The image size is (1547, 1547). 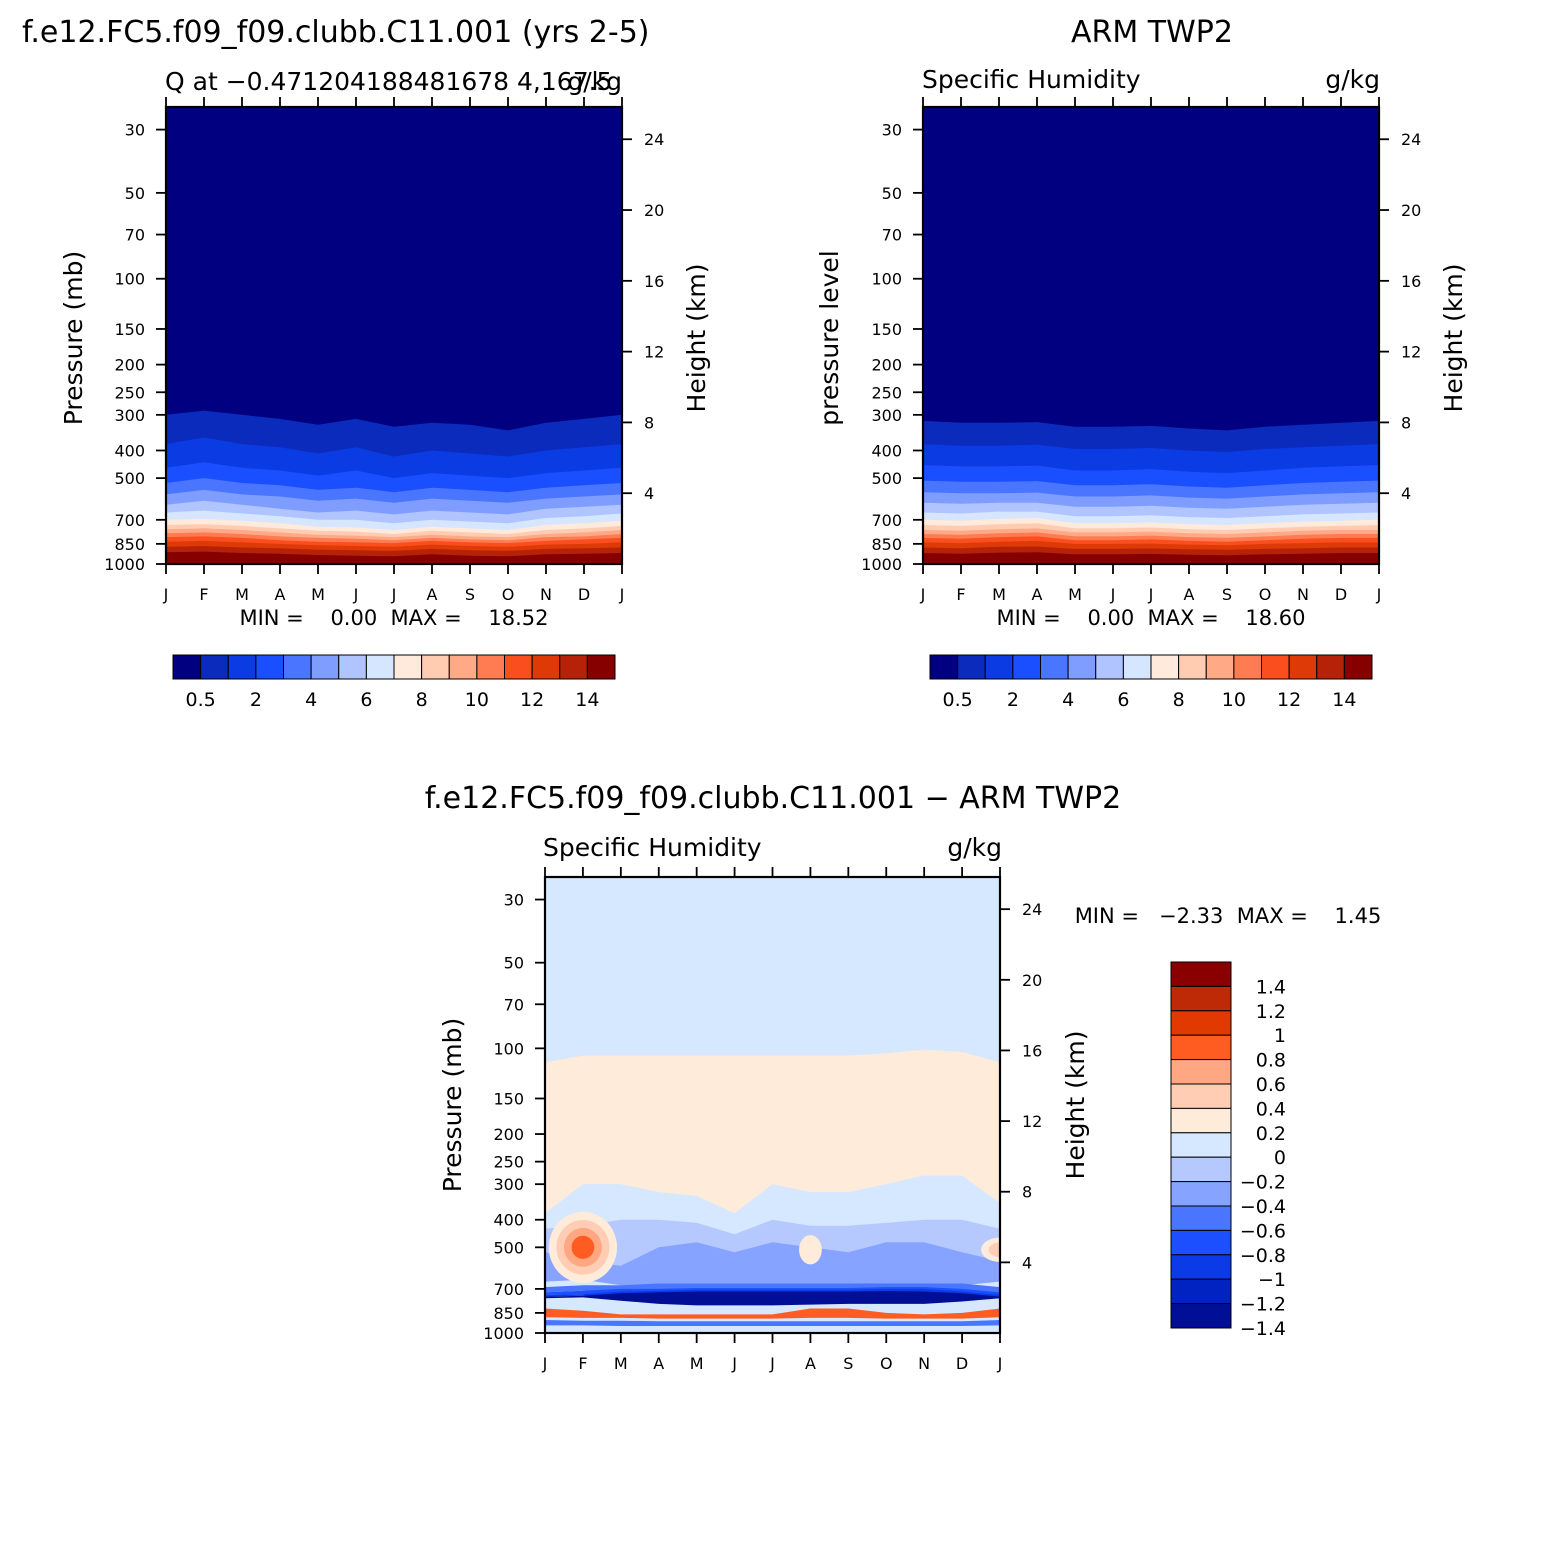 What do you see at coordinates (1228, 916) in the screenshot?
I see `panel-diff-minmax: MIN = −2.33 MAX = 1.45` at bounding box center [1228, 916].